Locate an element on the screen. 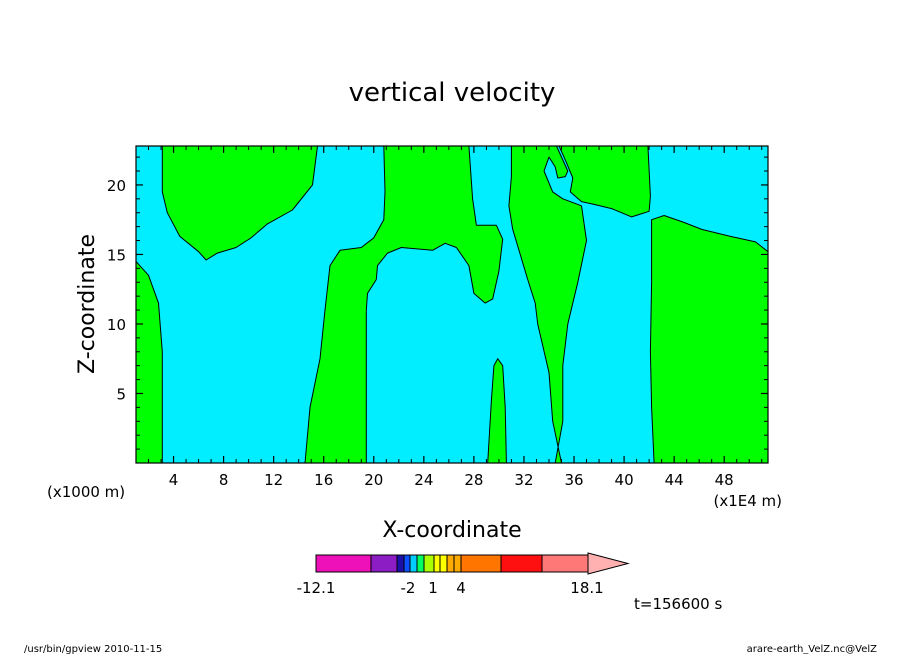 This screenshot has height=654, width=904. footer-right: arare-earth_VelZ.nc@VelZ is located at coordinates (812, 649).